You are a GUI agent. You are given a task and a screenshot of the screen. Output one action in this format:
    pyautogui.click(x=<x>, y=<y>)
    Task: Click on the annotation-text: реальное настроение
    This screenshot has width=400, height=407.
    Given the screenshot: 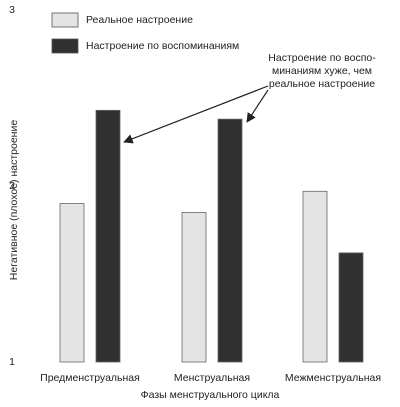 What is the action you would take?
    pyautogui.click(x=322, y=84)
    